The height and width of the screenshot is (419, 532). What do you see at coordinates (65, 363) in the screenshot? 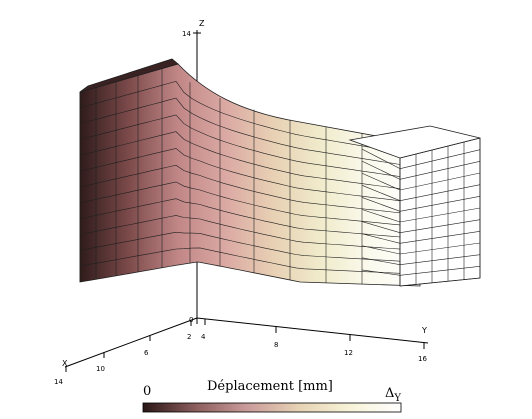
I see `x-axis-label: X` at bounding box center [65, 363].